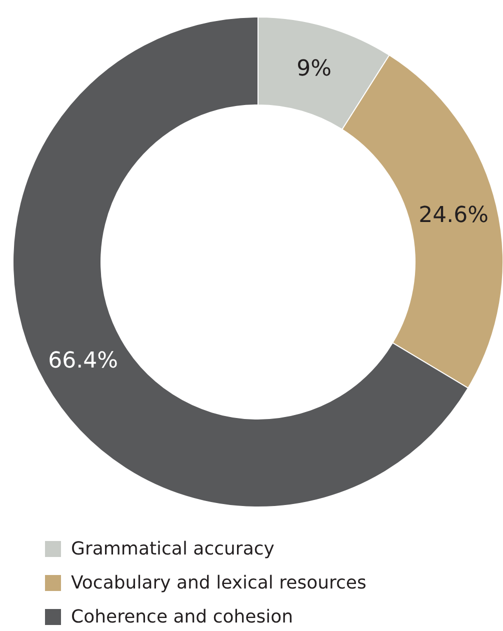 The image size is (503, 631). What do you see at coordinates (453, 215) in the screenshot?
I see `data-label: 24.6%` at bounding box center [453, 215].